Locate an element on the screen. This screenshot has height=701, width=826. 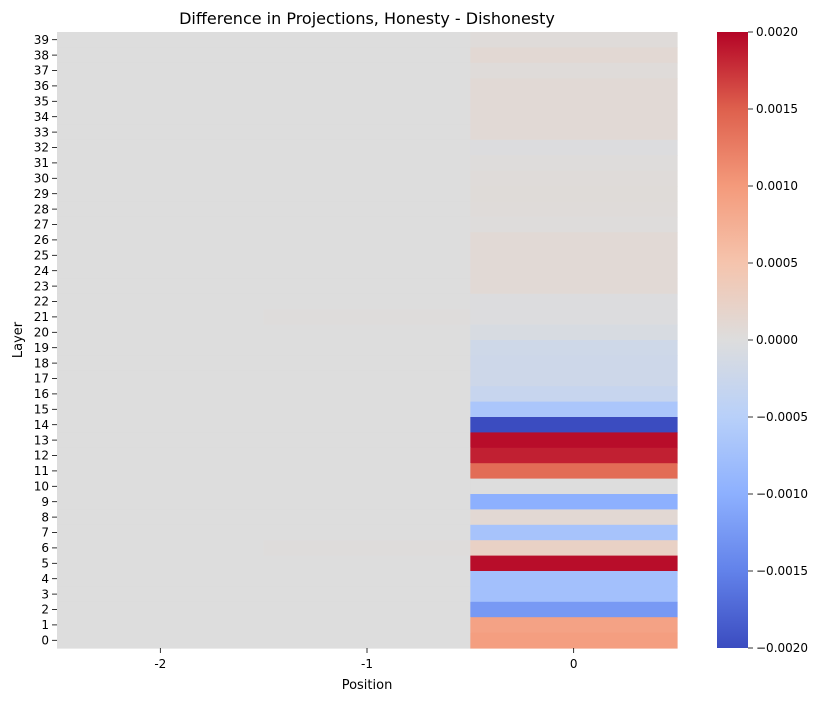
y-tick-label: 8 is located at coordinates (45, 517).